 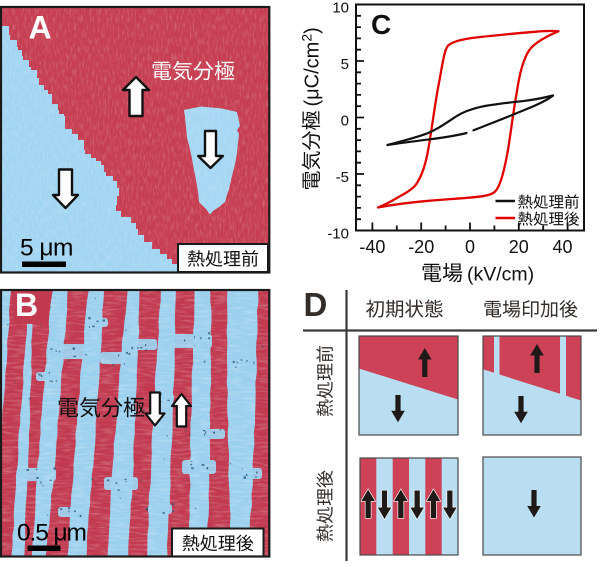 What do you see at coordinates (316, 304) in the screenshot?
I see `svg-text: D` at bounding box center [316, 304].